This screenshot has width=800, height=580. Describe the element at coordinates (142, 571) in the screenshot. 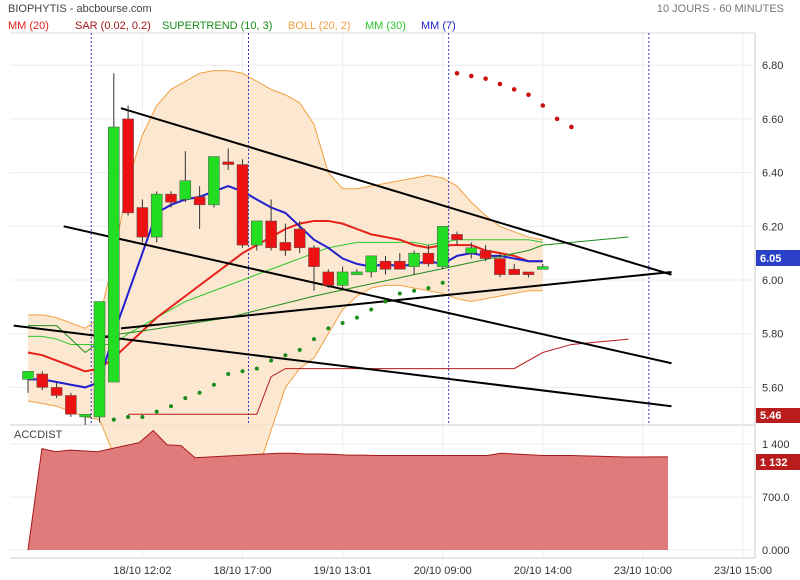

I see `x-tick-label: 18/10 12:02` at that location.